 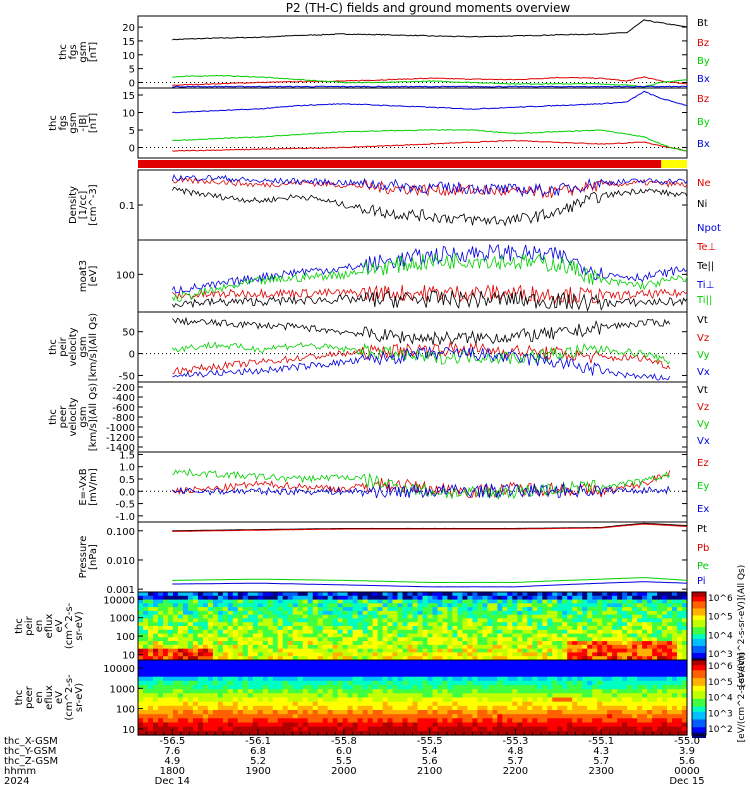 I want to click on legend-Ni: Ni, so click(x=702, y=204).